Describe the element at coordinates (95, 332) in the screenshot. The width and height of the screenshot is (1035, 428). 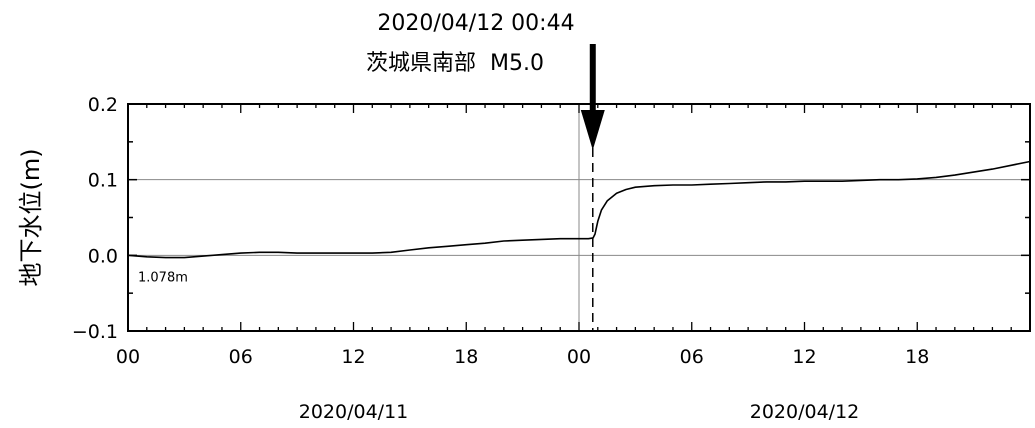
I see `y-tick-label: −0.1` at that location.